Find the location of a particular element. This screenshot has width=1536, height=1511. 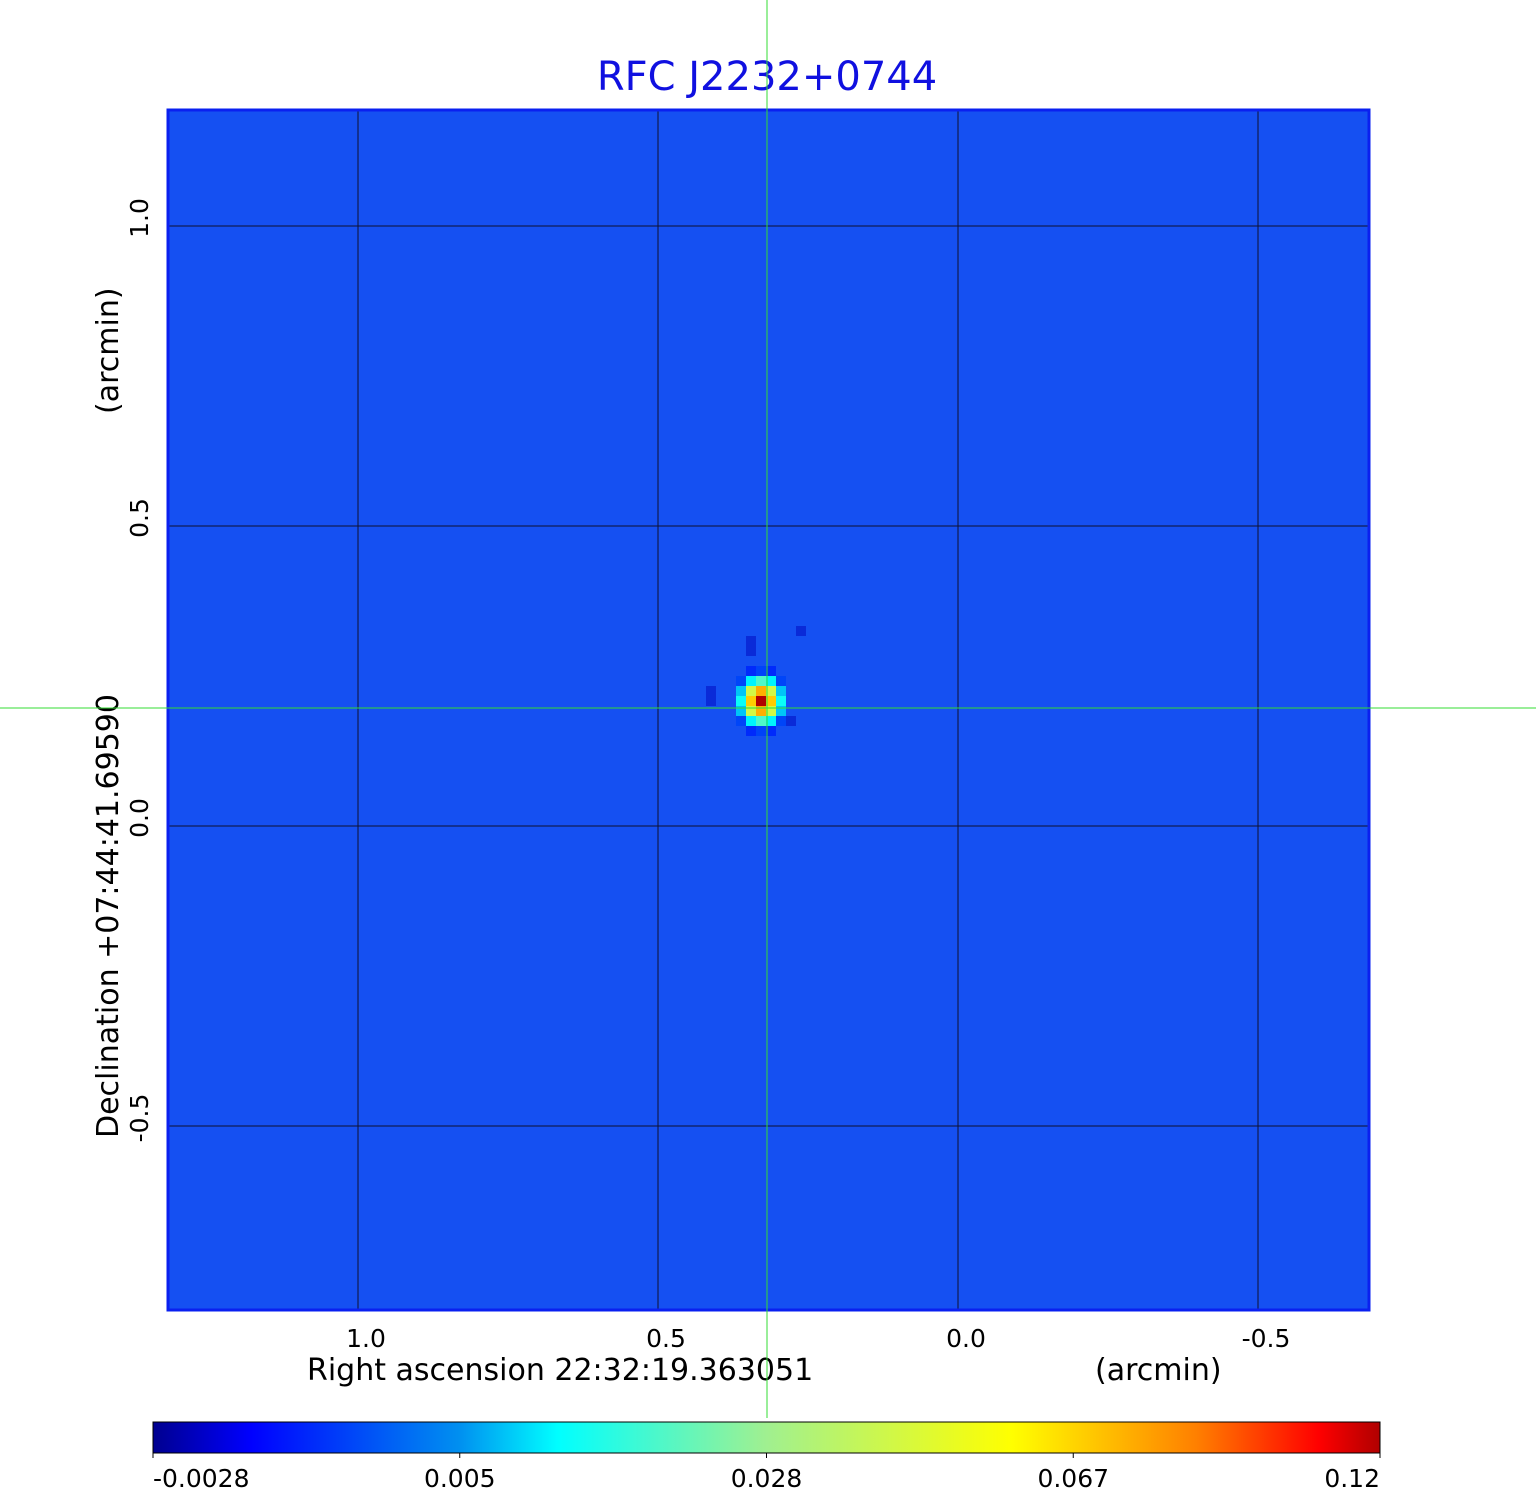

y-tick-label: 1.0 is located at coordinates (139, 218).